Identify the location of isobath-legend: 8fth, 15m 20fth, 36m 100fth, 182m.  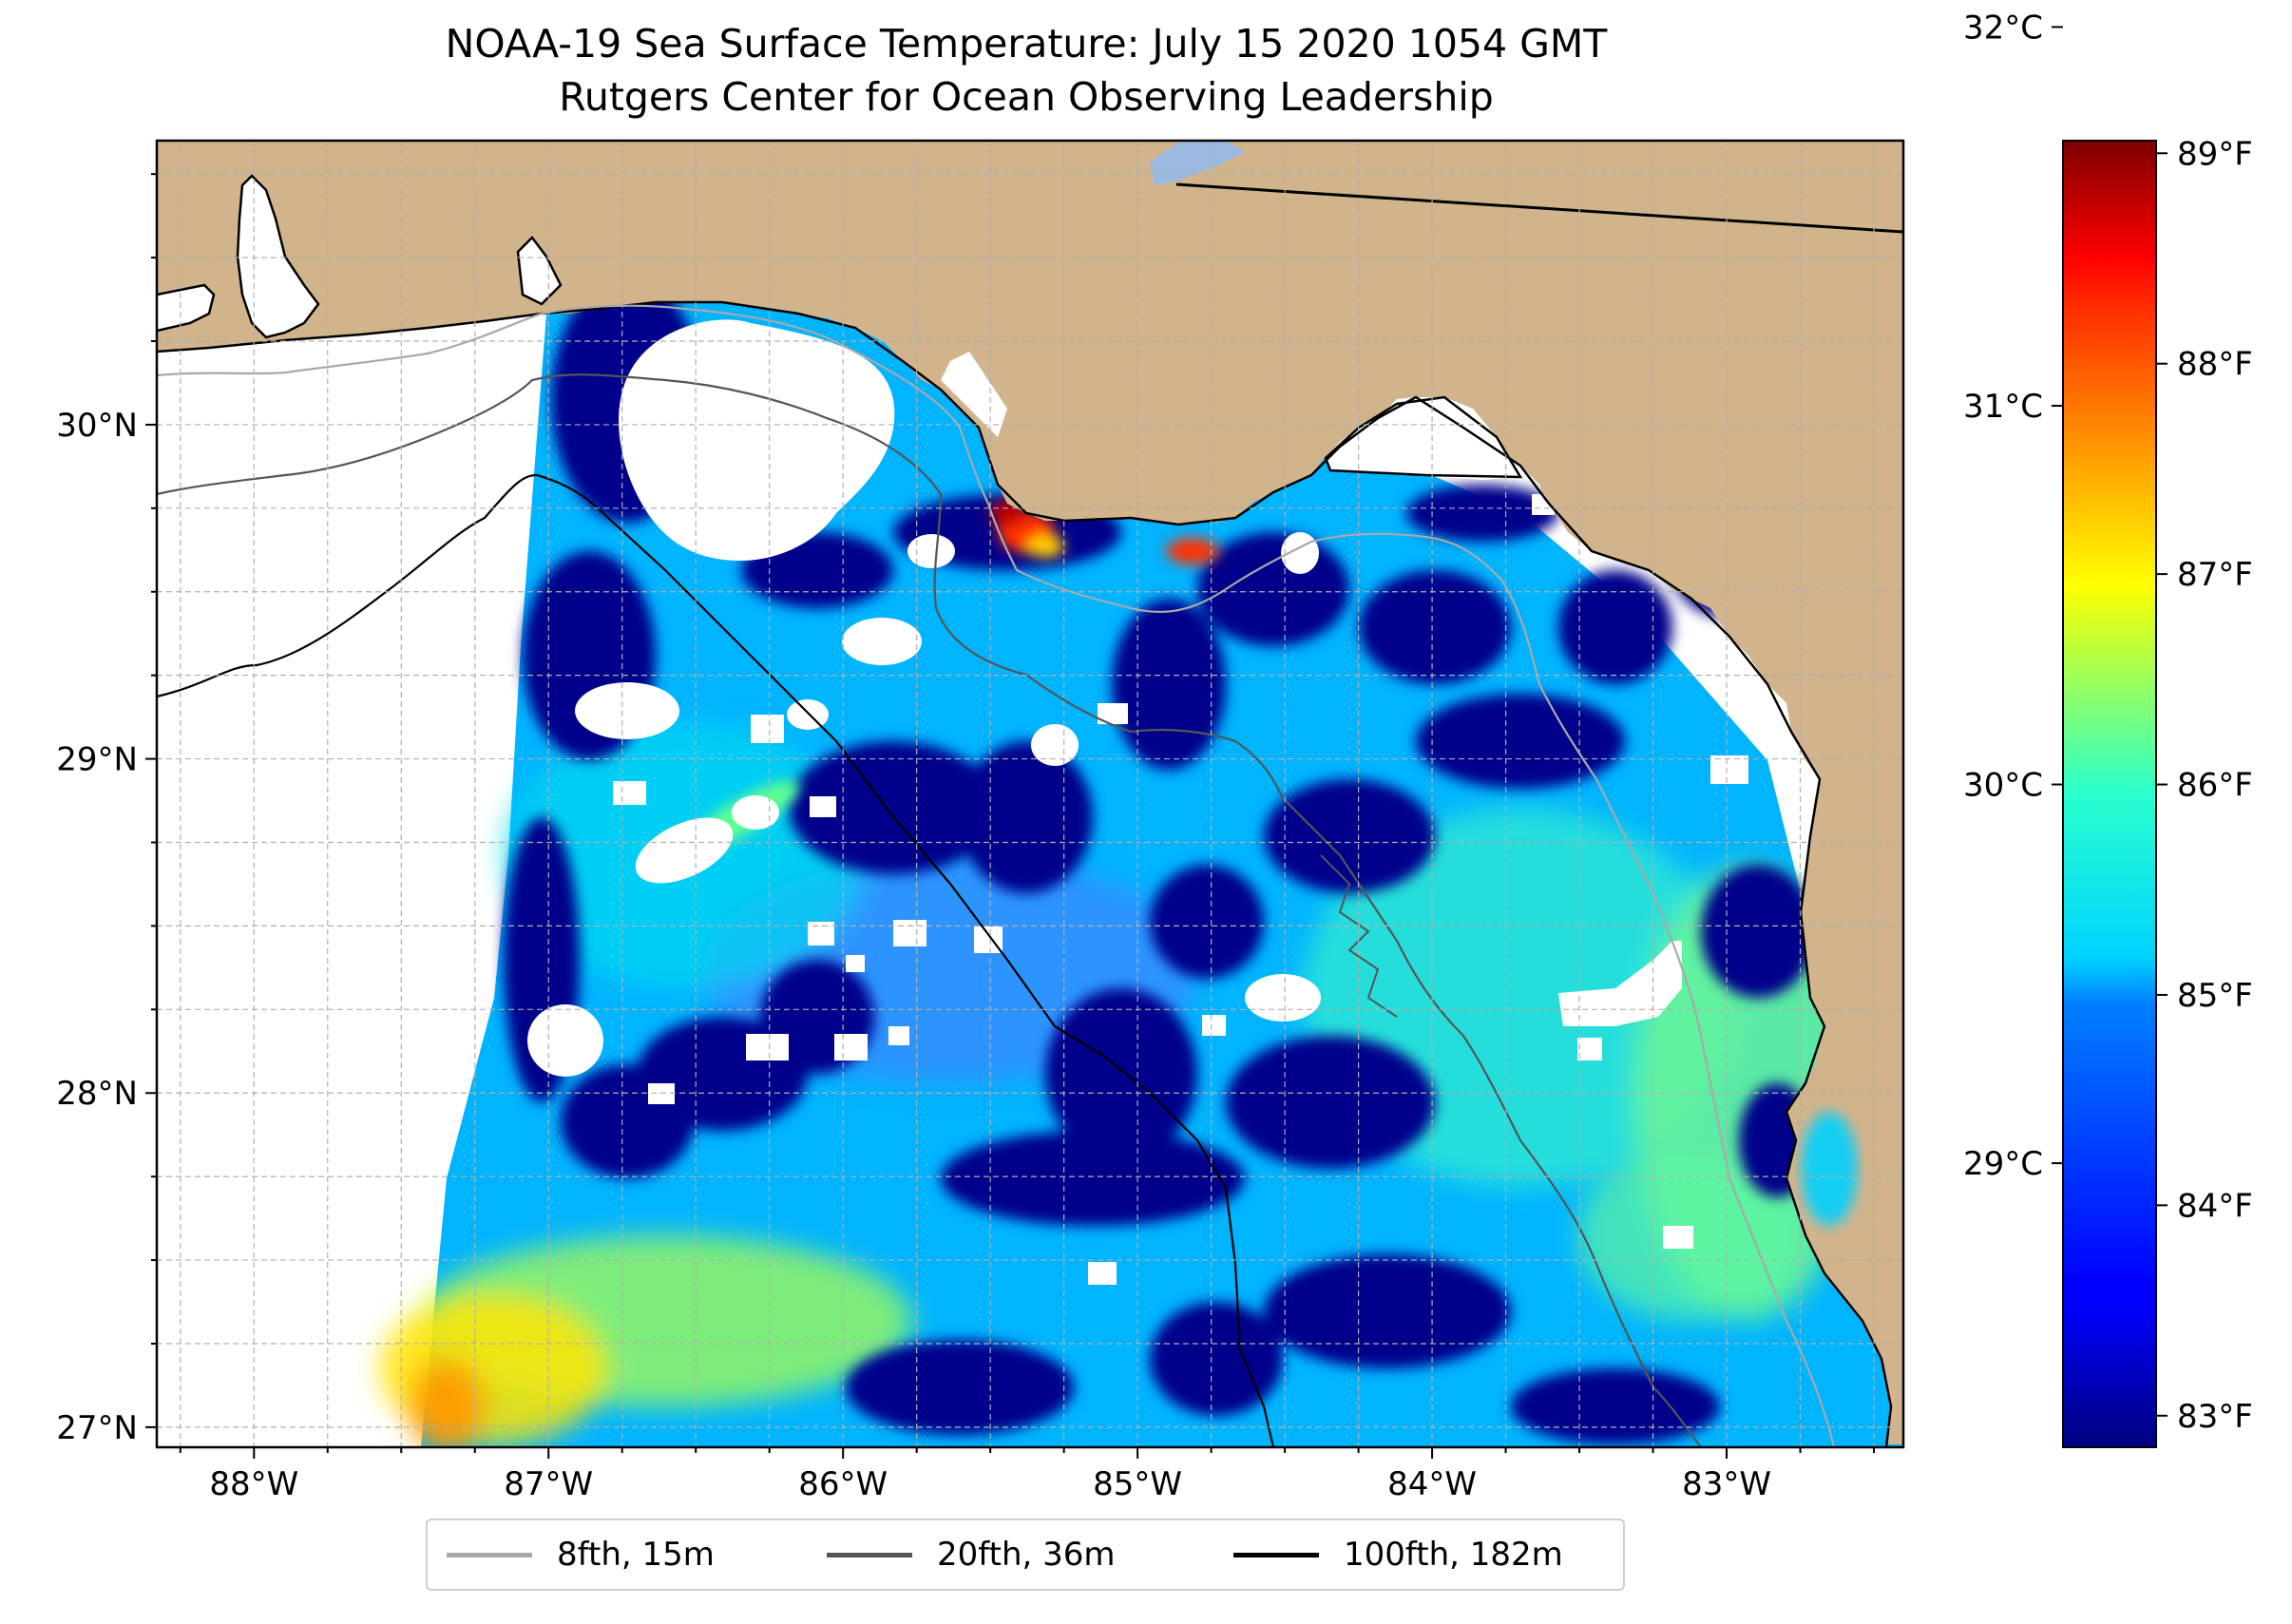
(1025, 1555).